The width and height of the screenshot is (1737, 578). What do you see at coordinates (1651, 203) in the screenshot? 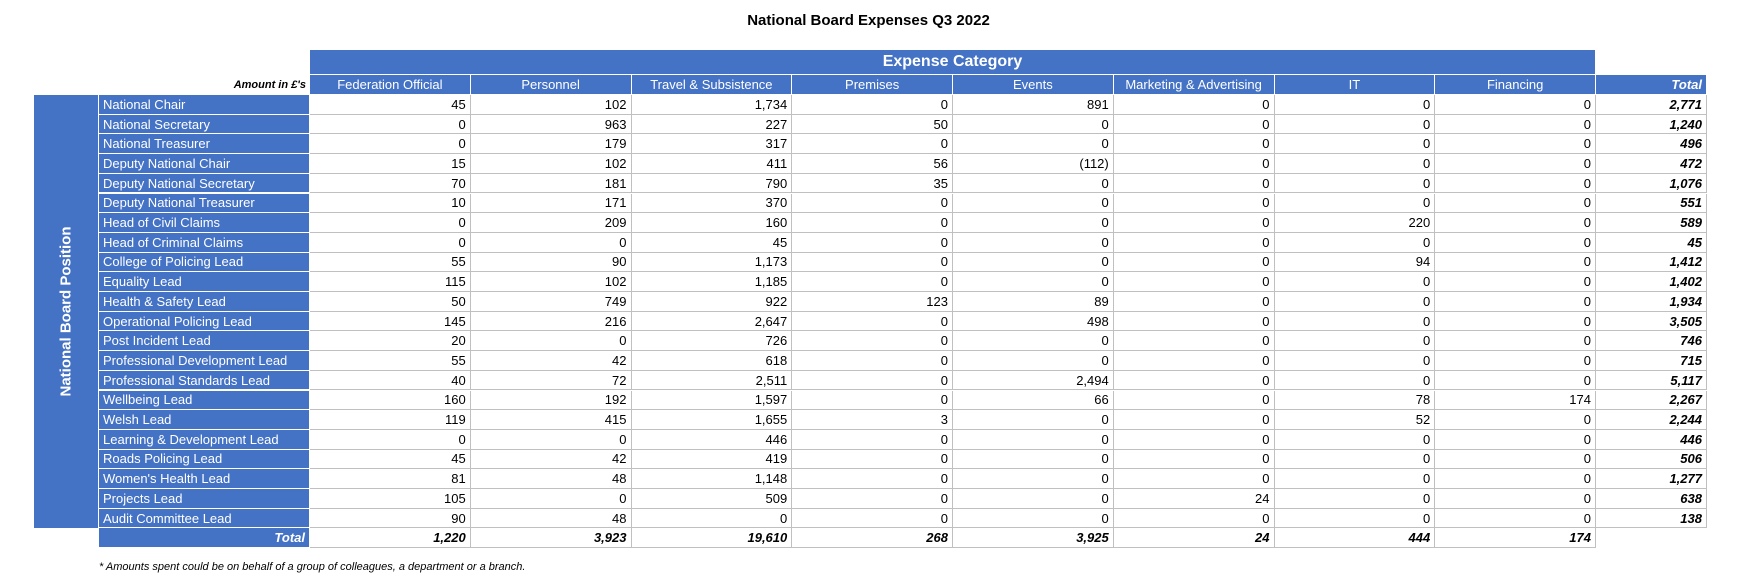
I see `row-total: 551` at bounding box center [1651, 203].